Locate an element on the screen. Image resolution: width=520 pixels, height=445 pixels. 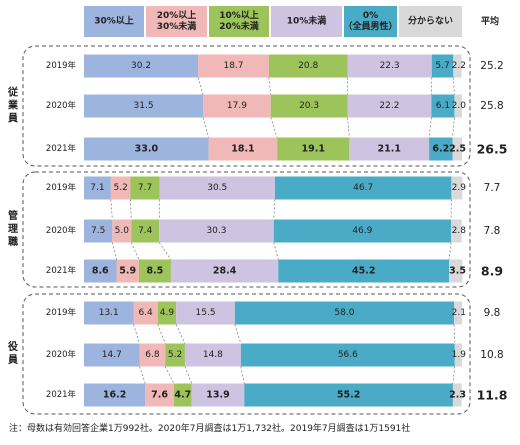
data-label: 18.7 is located at coordinates (233, 66).